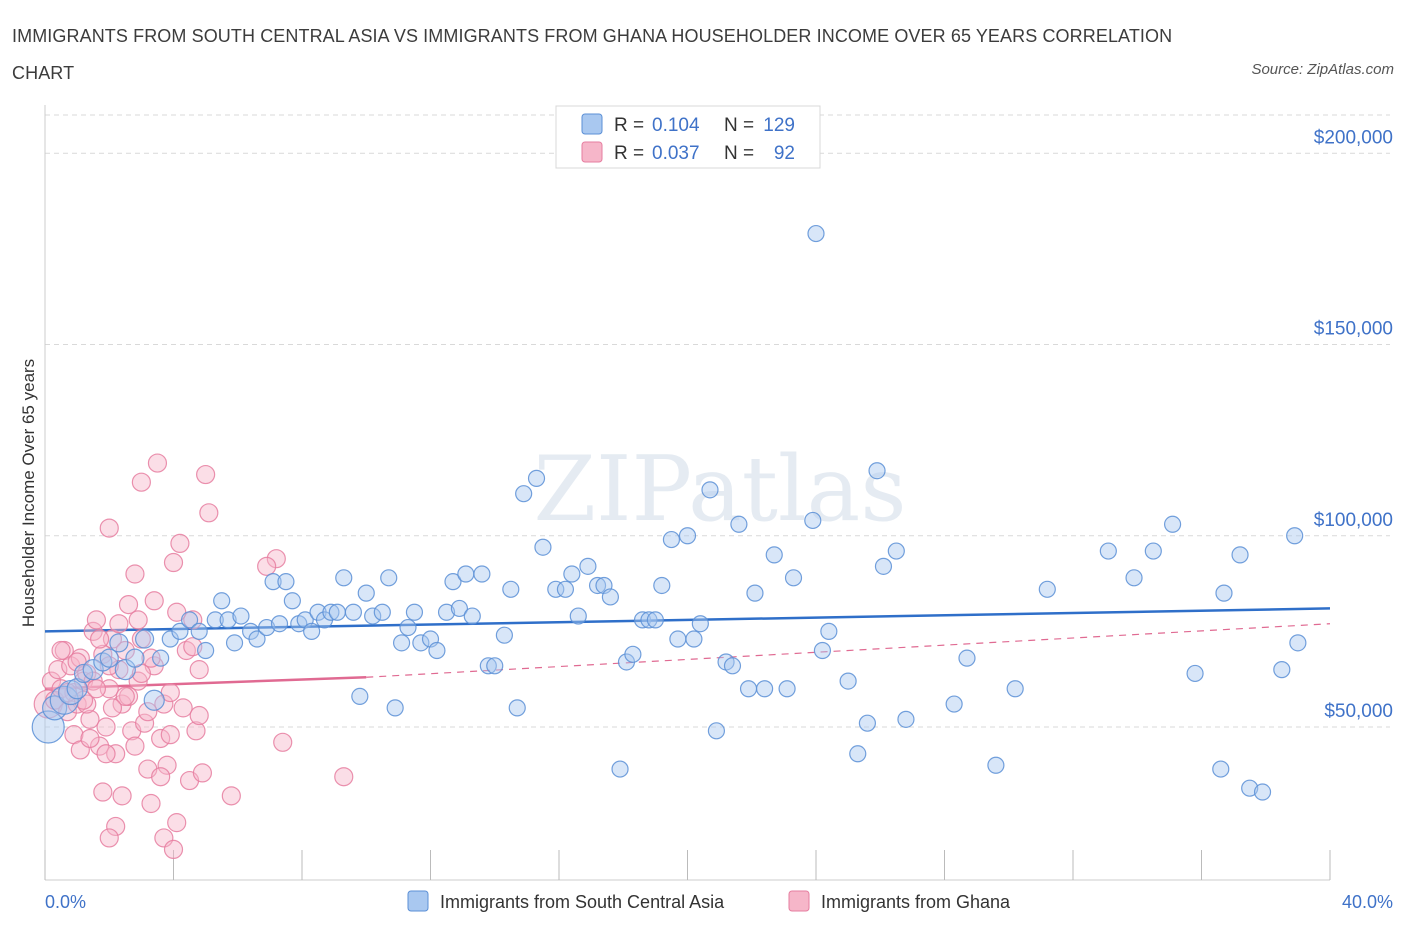  What do you see at coordinates (676, 153) in the screenshot?
I see `legend-r-value: 0.037` at bounding box center [676, 153].